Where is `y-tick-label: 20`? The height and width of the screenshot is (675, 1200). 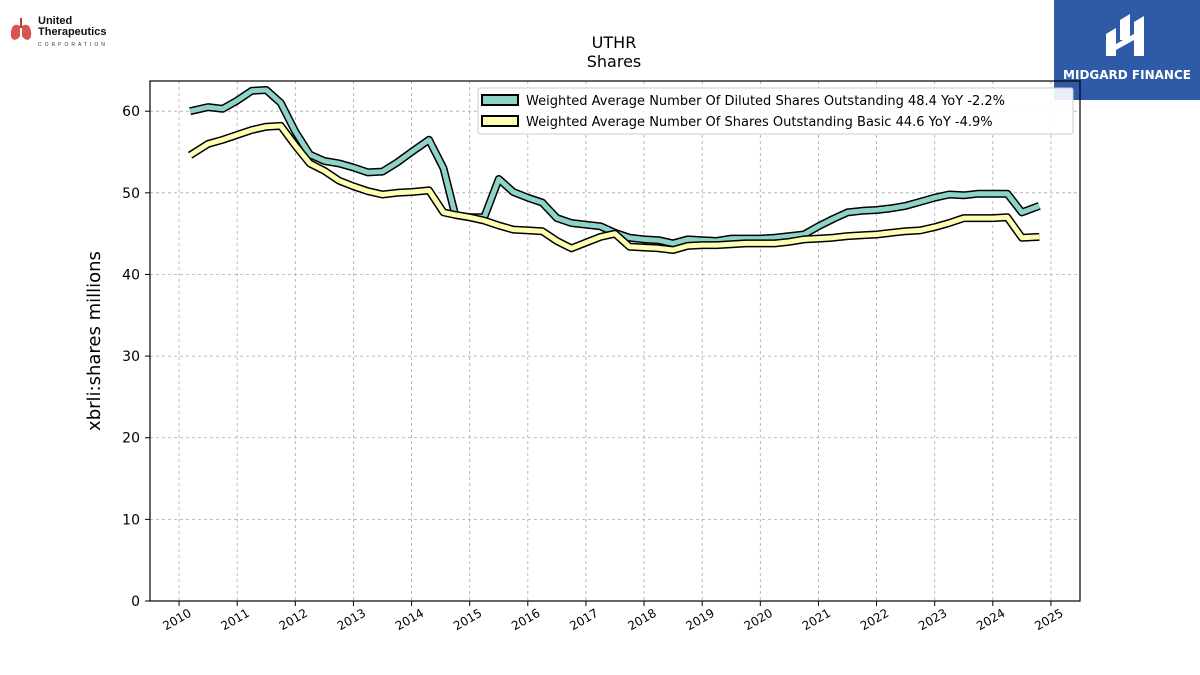 y-tick-label: 20 is located at coordinates (131, 439).